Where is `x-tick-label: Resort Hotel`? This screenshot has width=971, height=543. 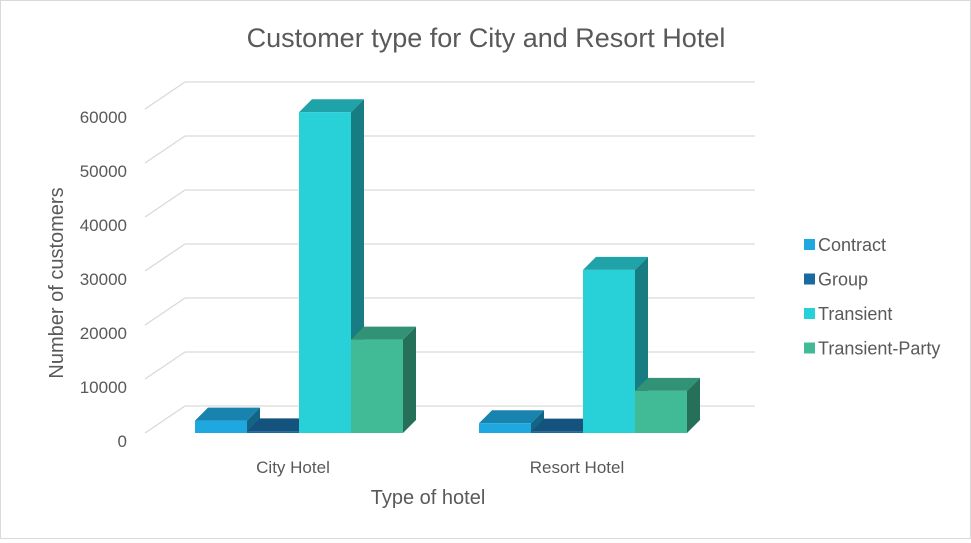
x-tick-label: Resort Hotel is located at coordinates (577, 467).